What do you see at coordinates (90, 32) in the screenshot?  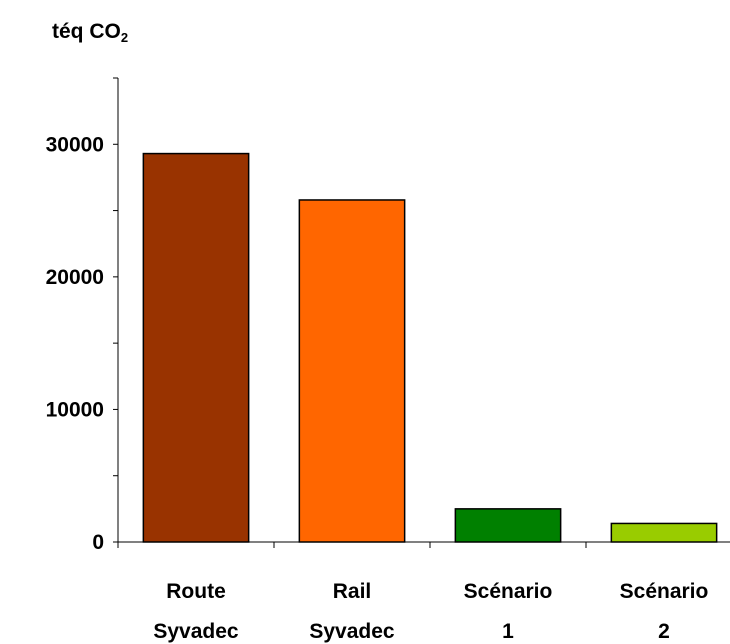 I see `y-axis-unit-label: téq CO2` at bounding box center [90, 32].